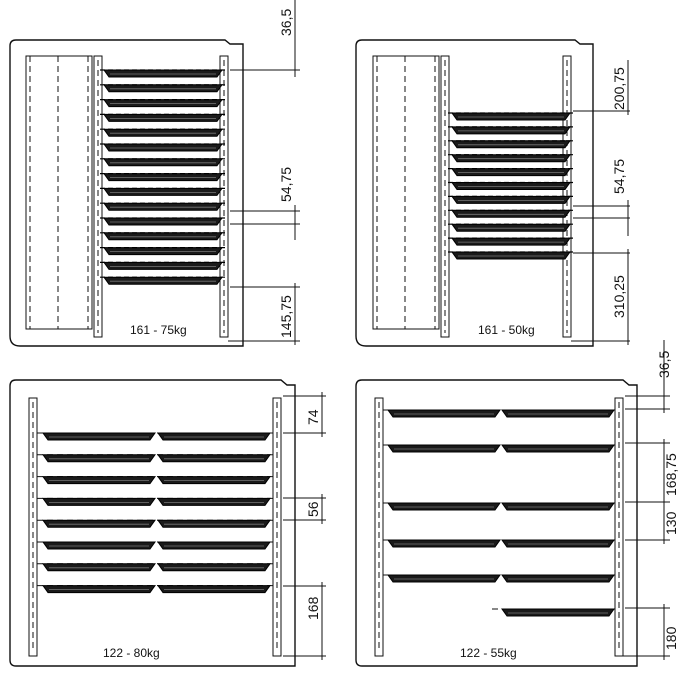 The width and height of the screenshot is (688, 675). What do you see at coordinates (313, 608) in the screenshot?
I see `dim-label: 168` at bounding box center [313, 608].